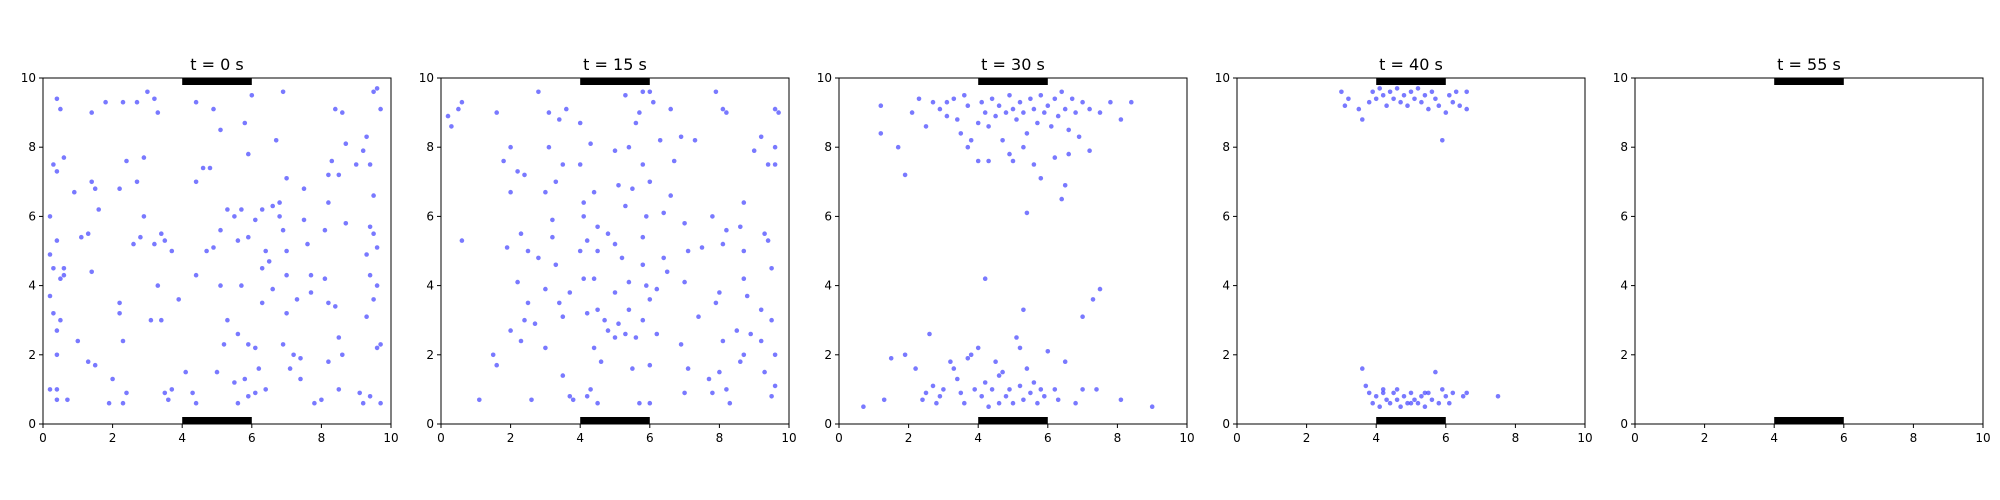 This screenshot has width=2000, height=500. I want to click on data-points, so click(1420, 248).